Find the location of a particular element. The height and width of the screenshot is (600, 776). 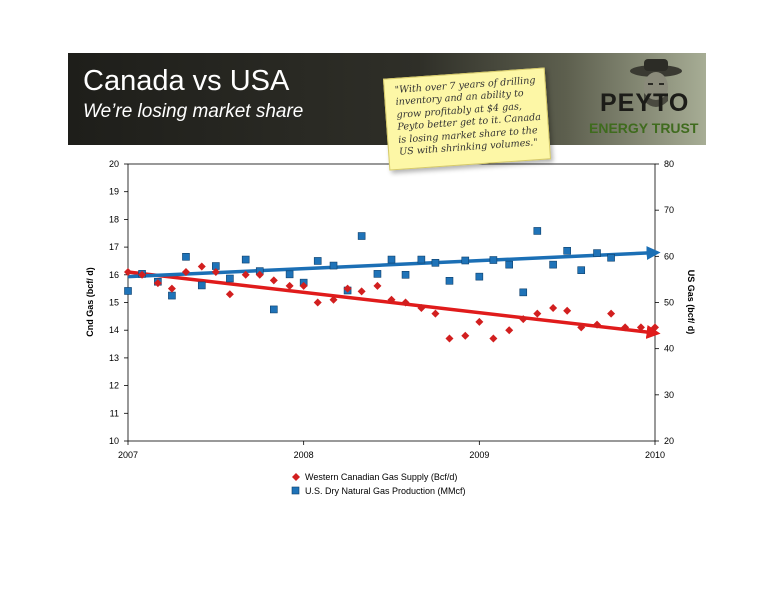

y-left-tick-label: 17 is located at coordinates (114, 247).